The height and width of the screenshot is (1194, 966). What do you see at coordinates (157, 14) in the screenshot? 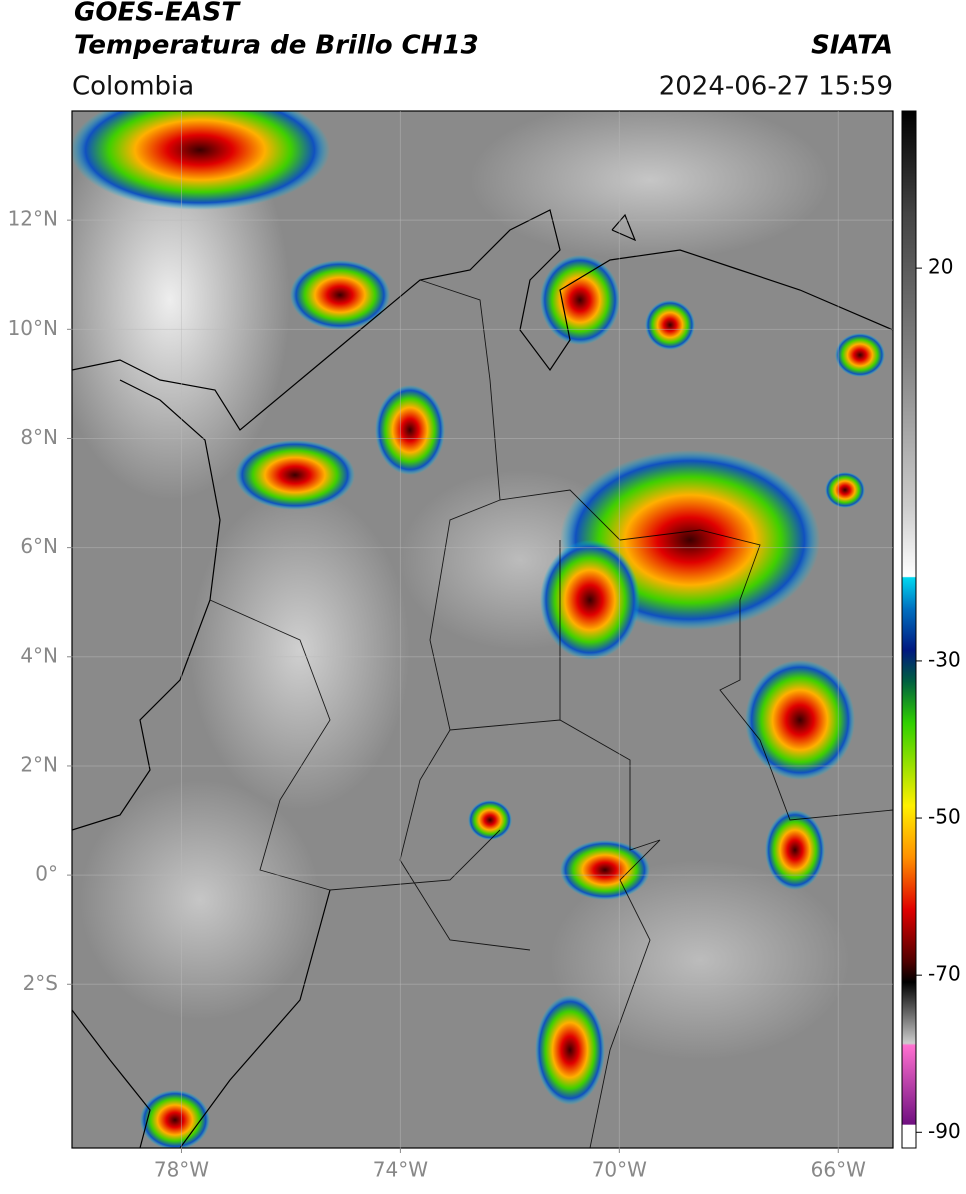
I see `title: GOES-EAST` at bounding box center [157, 14].